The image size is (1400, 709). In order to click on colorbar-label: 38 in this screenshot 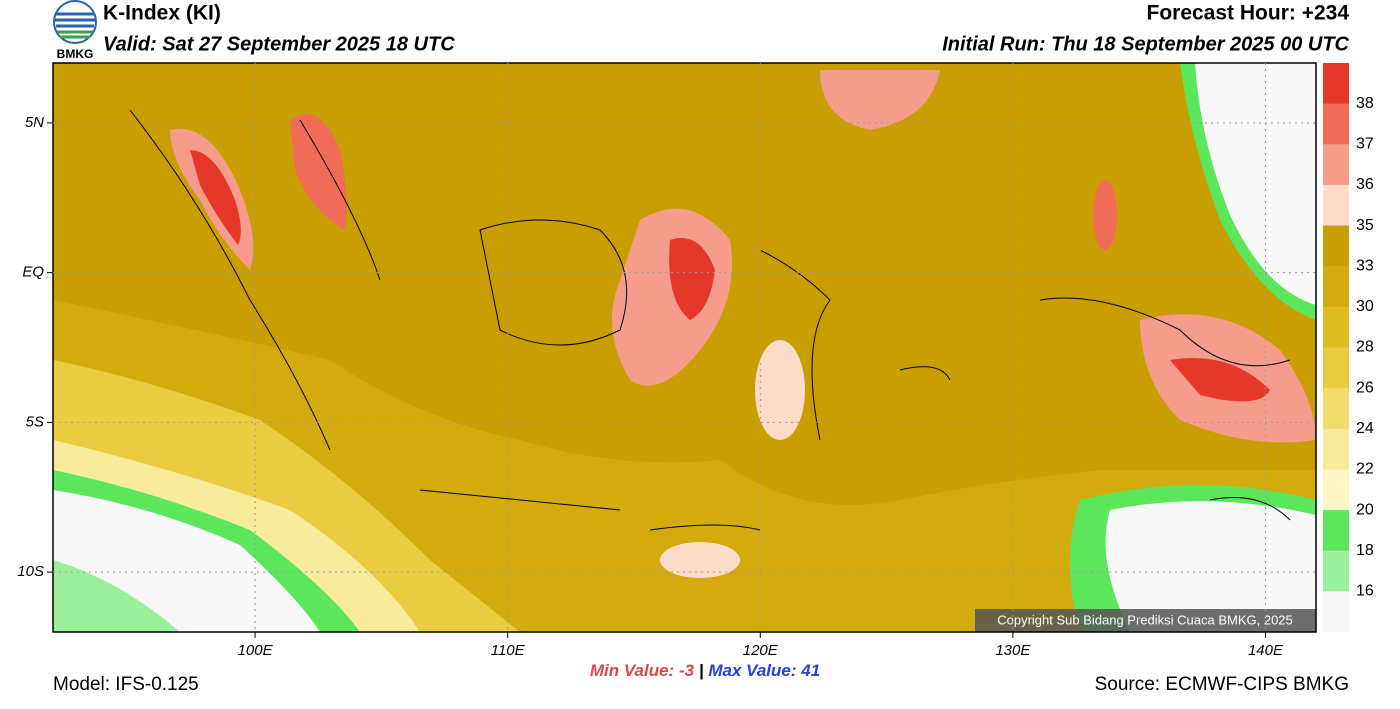, I will do `click(1365, 103)`.